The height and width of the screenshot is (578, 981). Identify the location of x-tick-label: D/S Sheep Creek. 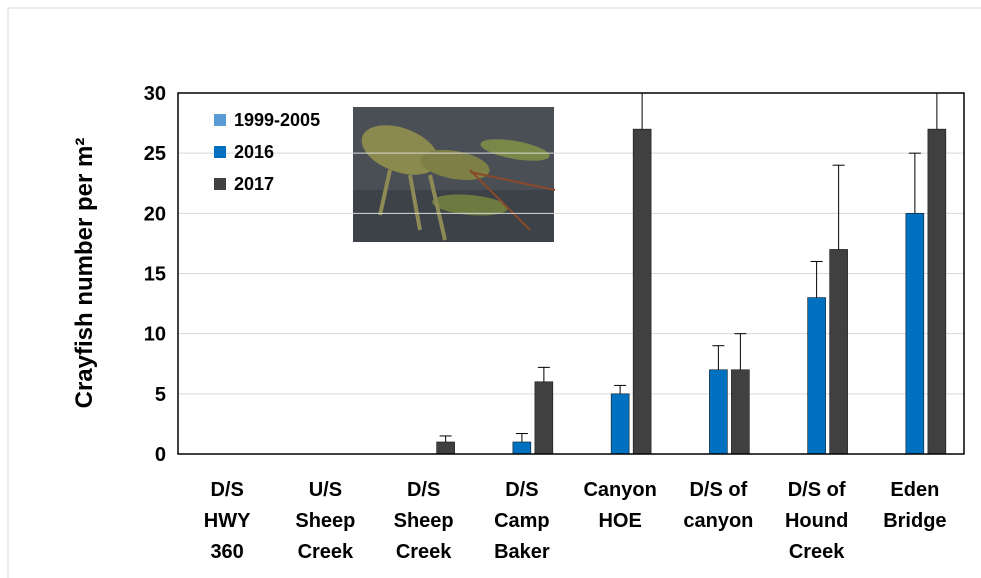
(424, 521).